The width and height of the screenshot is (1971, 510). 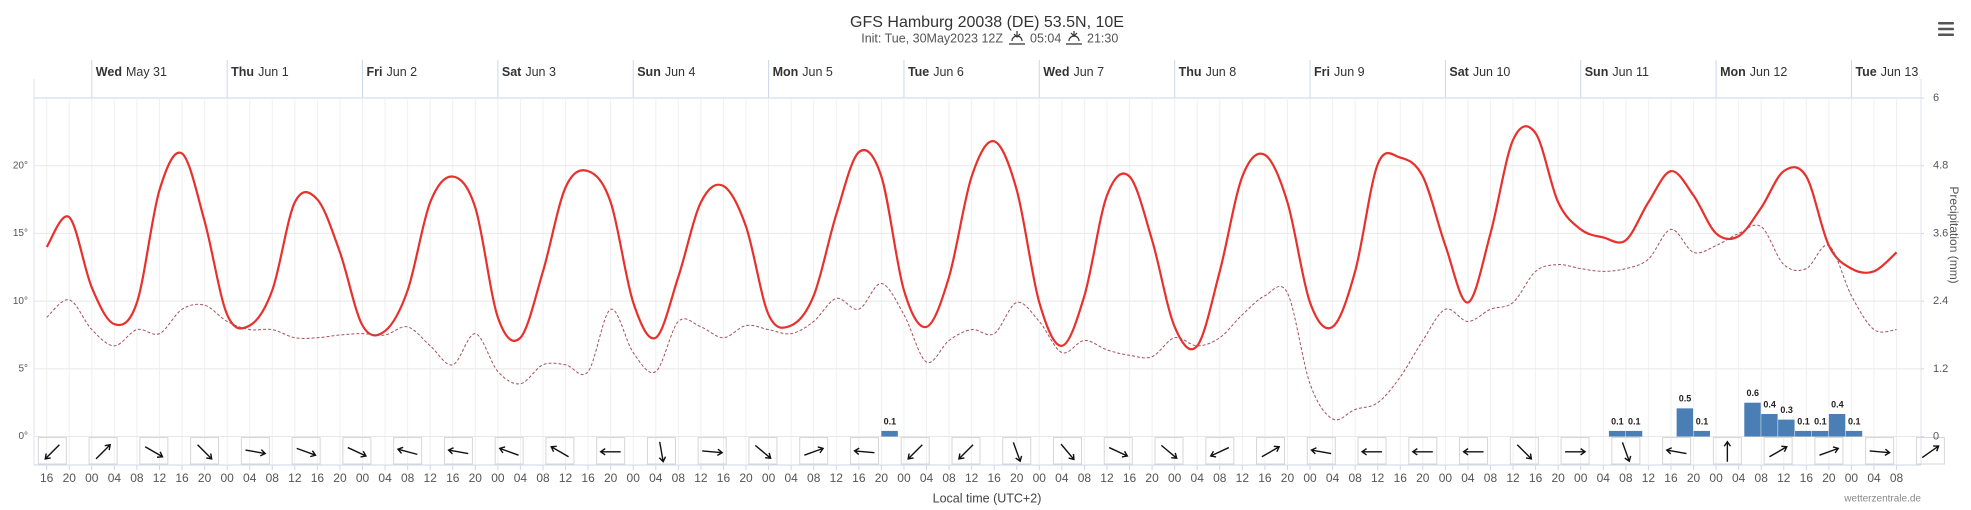 I want to click on day-weekday: Tue, so click(x=918, y=72).